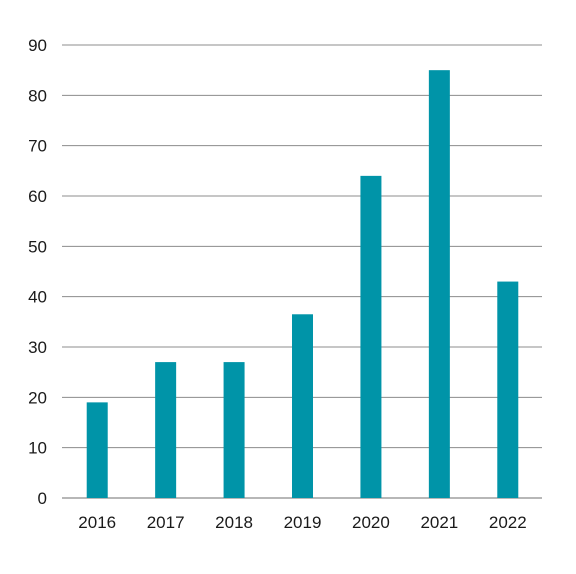 Image resolution: width=576 pixels, height=574 pixels. What do you see at coordinates (37, 196) in the screenshot?
I see `y-tick-label: 60` at bounding box center [37, 196].